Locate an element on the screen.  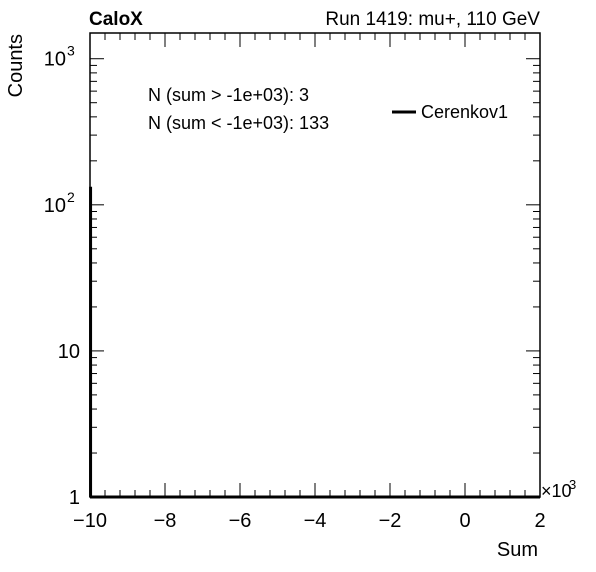
y-tick-label-exponent: 2 is located at coordinates (71, 197).